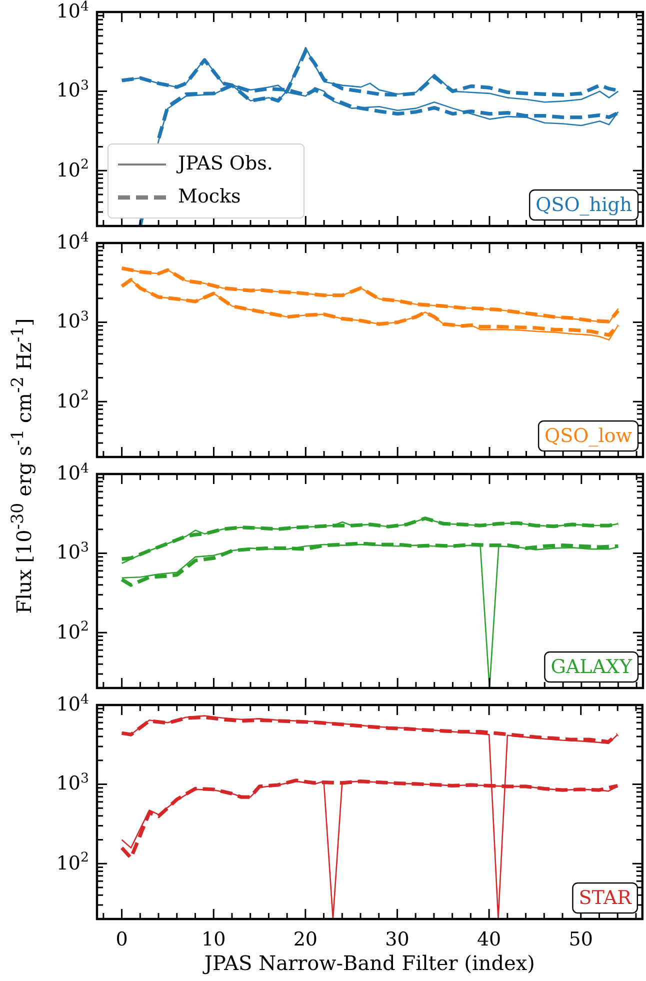  I want to click on x-tick-label: 50, so click(580, 939).